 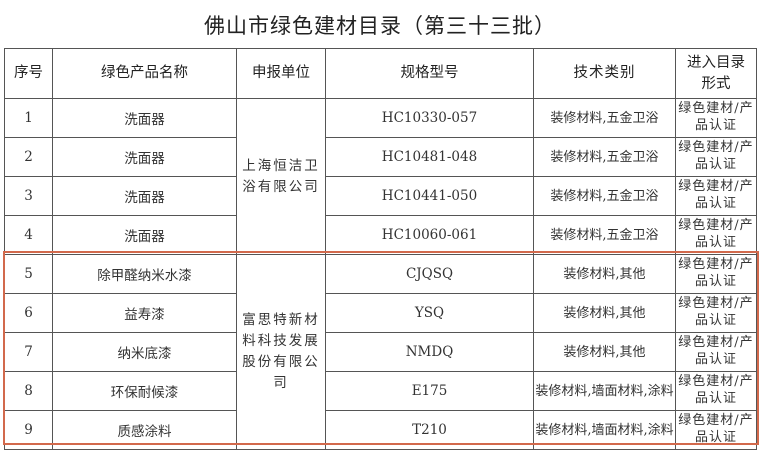 I want to click on table-header-row: 序号 绿色产品名称 申报单位 规格型号 技术类别 进入目录形式, so click(x=380, y=73).